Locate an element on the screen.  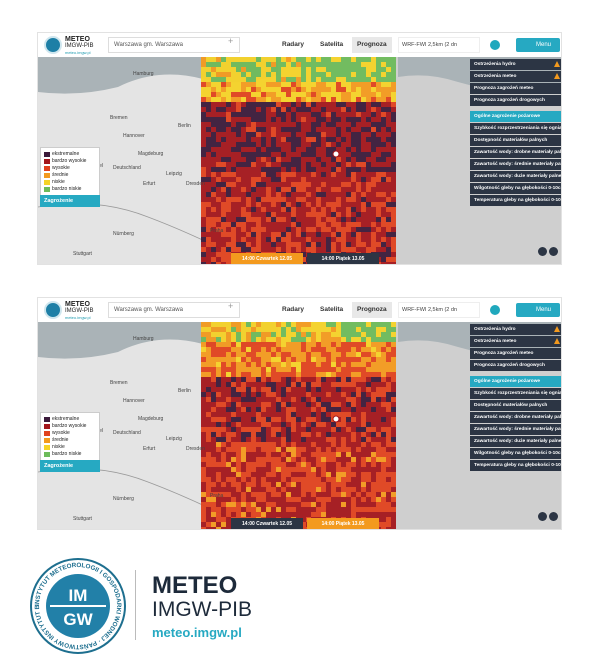
zoom-out is located at coordinates (553, 251).